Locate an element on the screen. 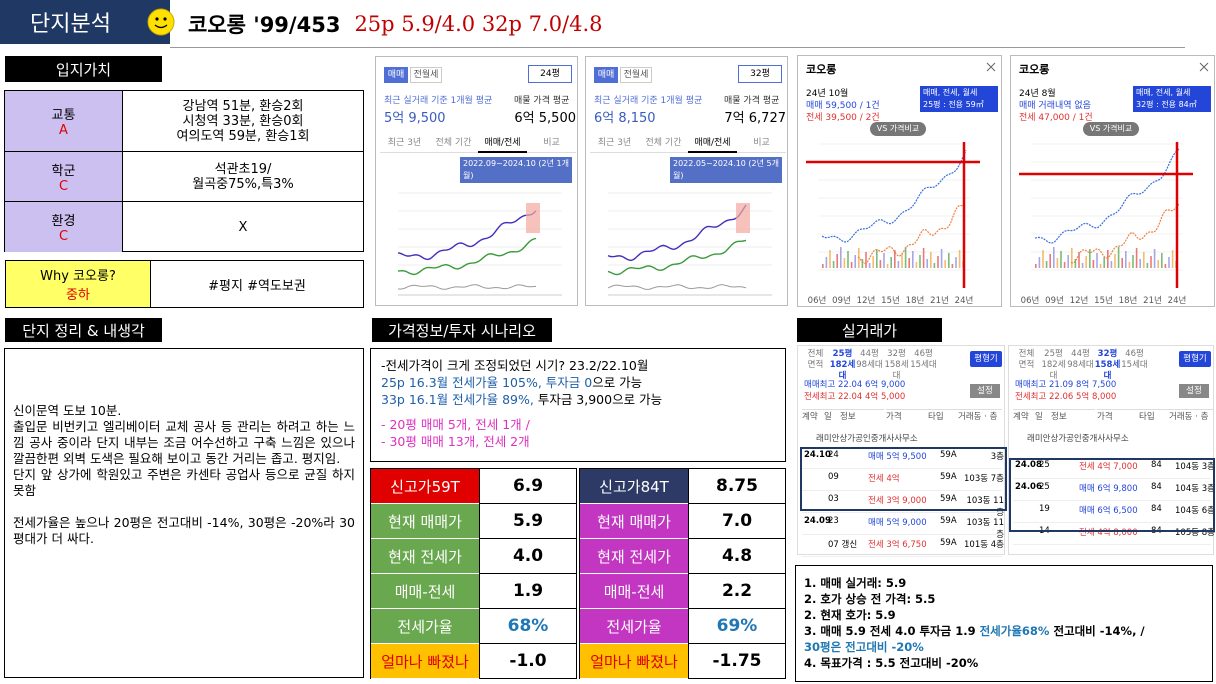  column-header: 거래동 · 층 is located at coordinates (980, 416).